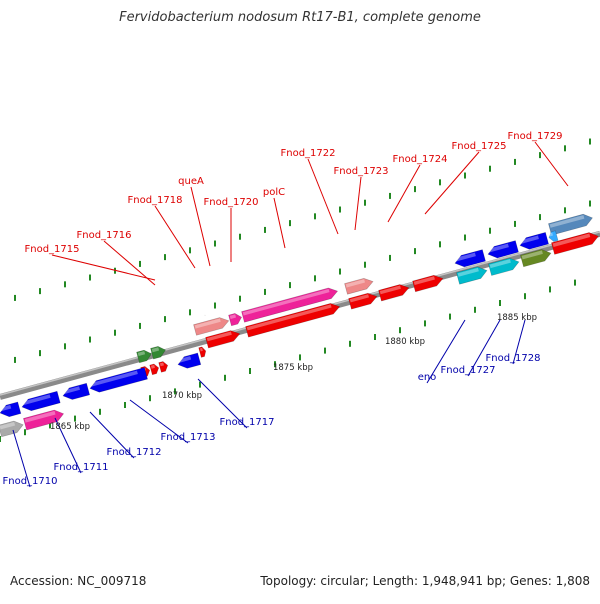 This screenshot has width=600, height=604. What do you see at coordinates (230, 202) in the screenshot?
I see `gene-top-label-4: Fnod_1720` at bounding box center [230, 202].